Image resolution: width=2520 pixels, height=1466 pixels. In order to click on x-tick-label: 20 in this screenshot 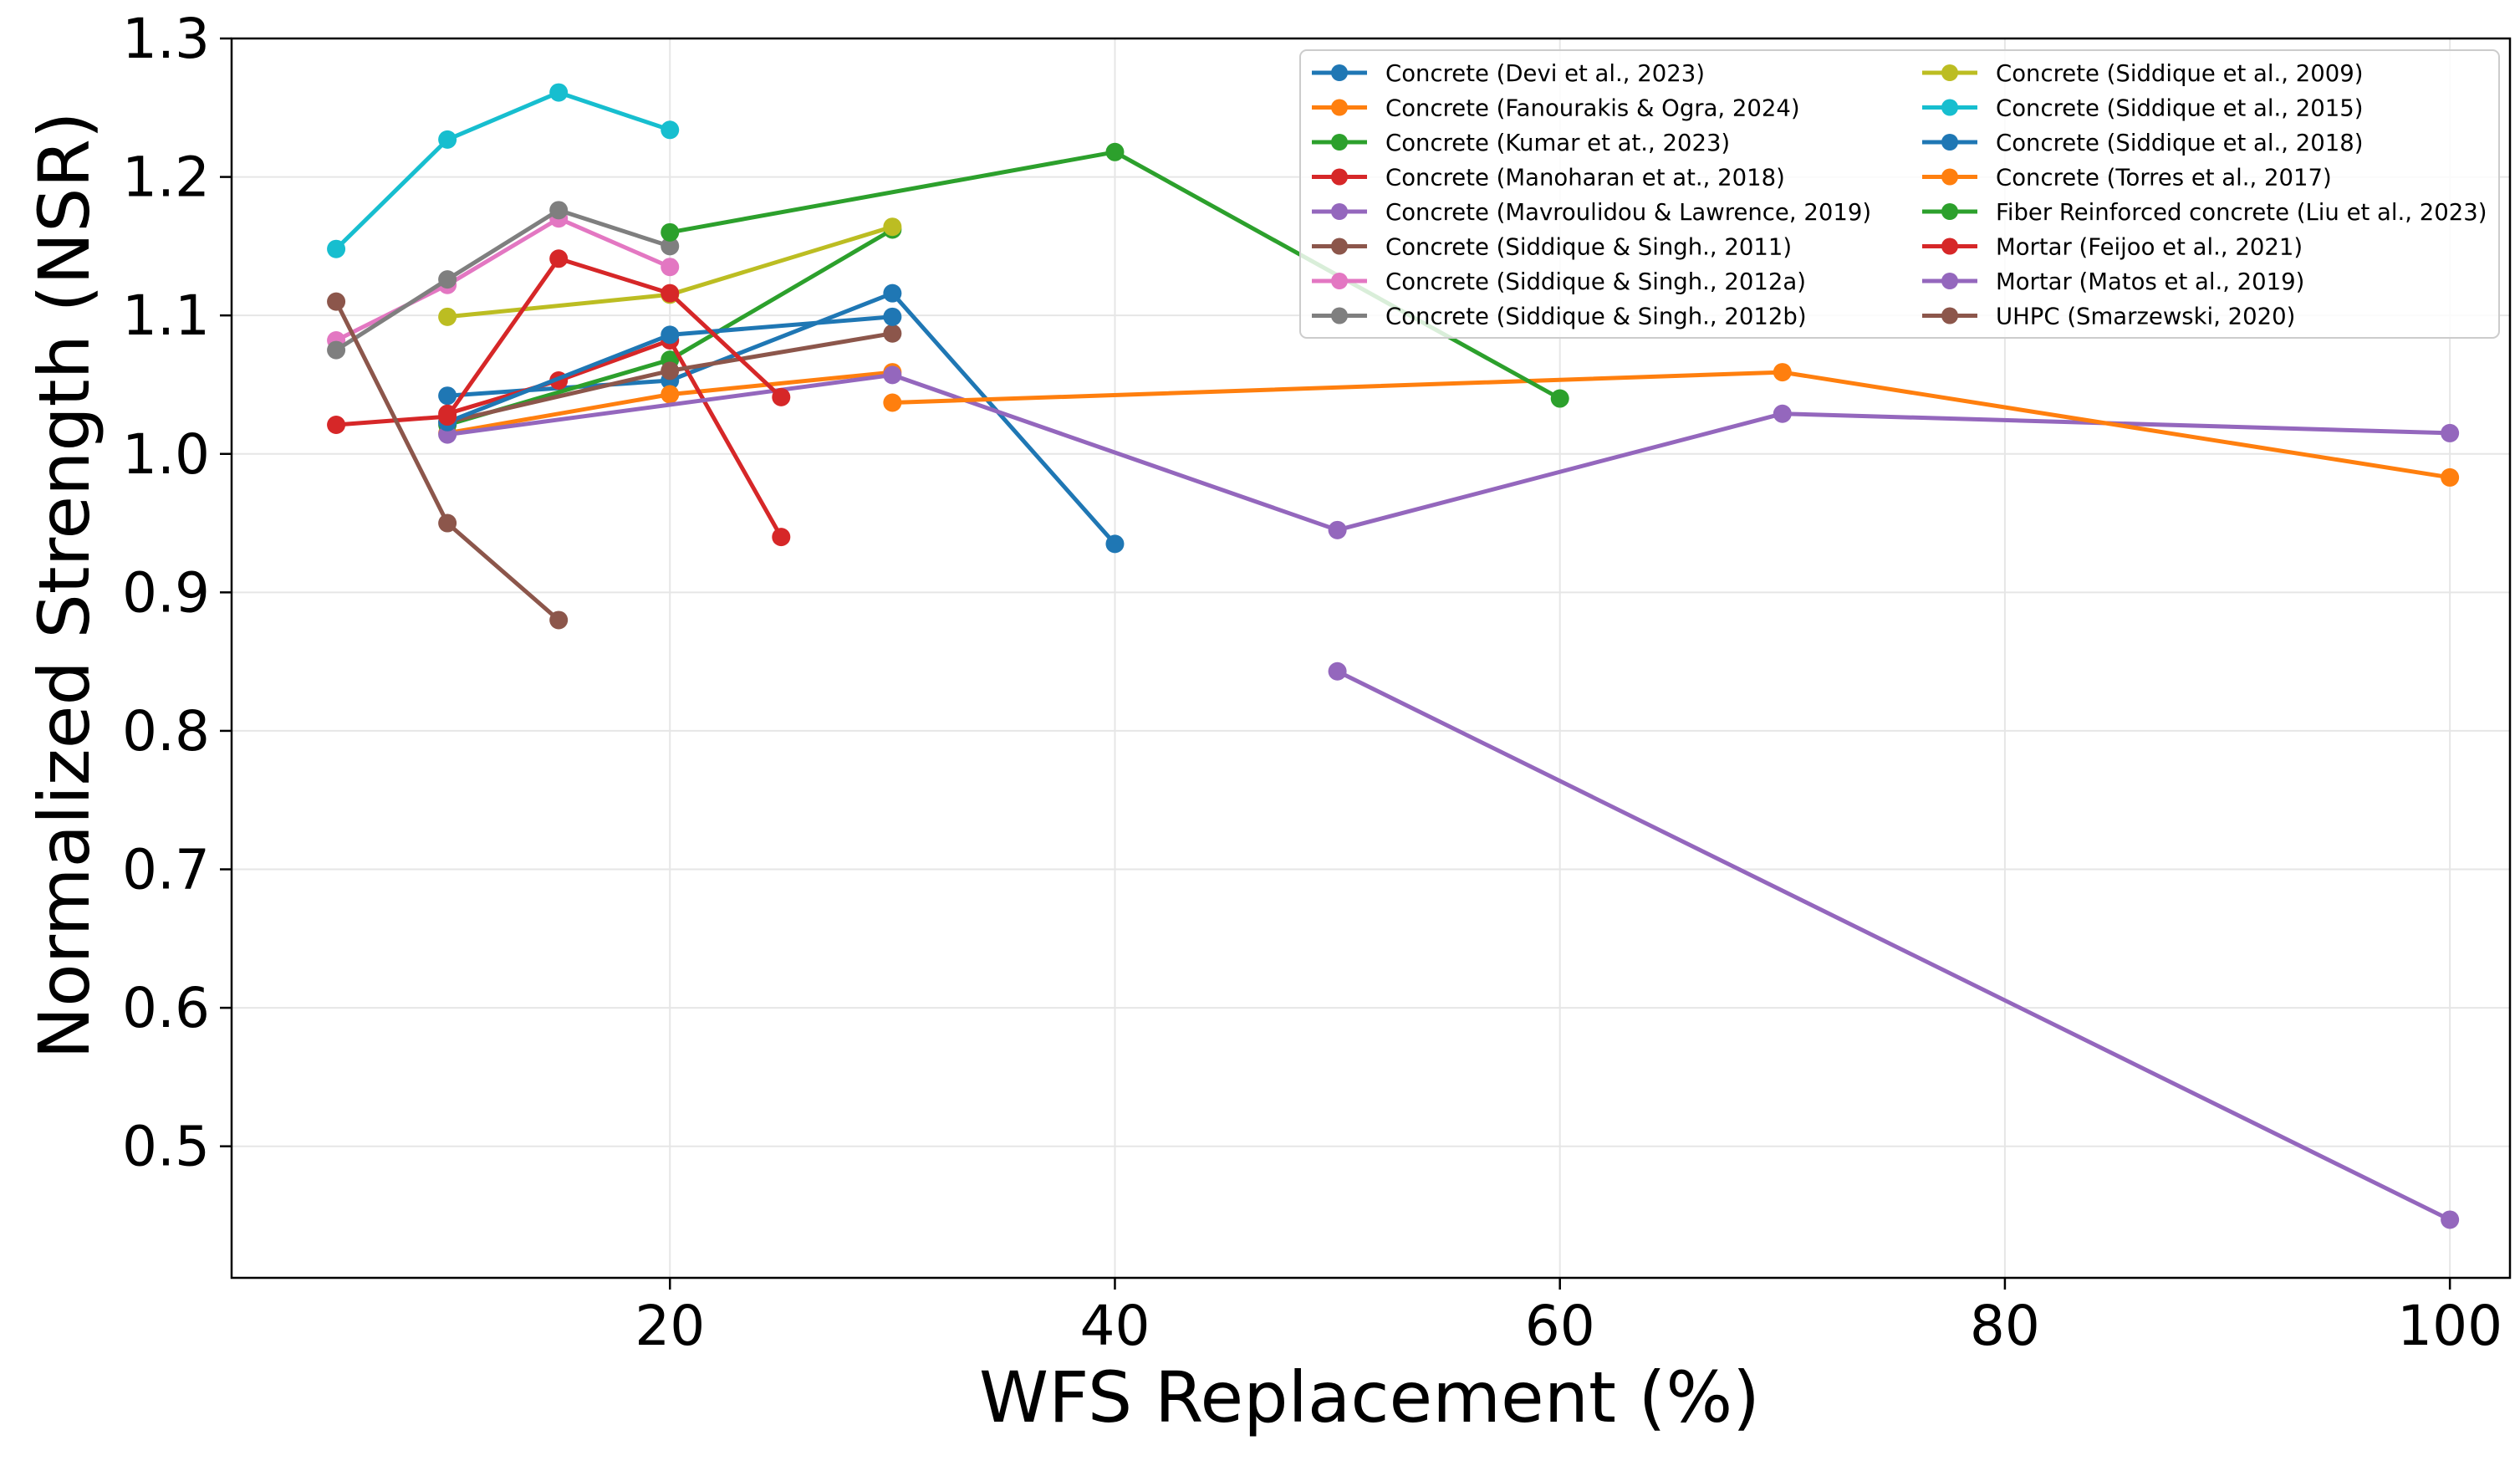, I will do `click(670, 1326)`.